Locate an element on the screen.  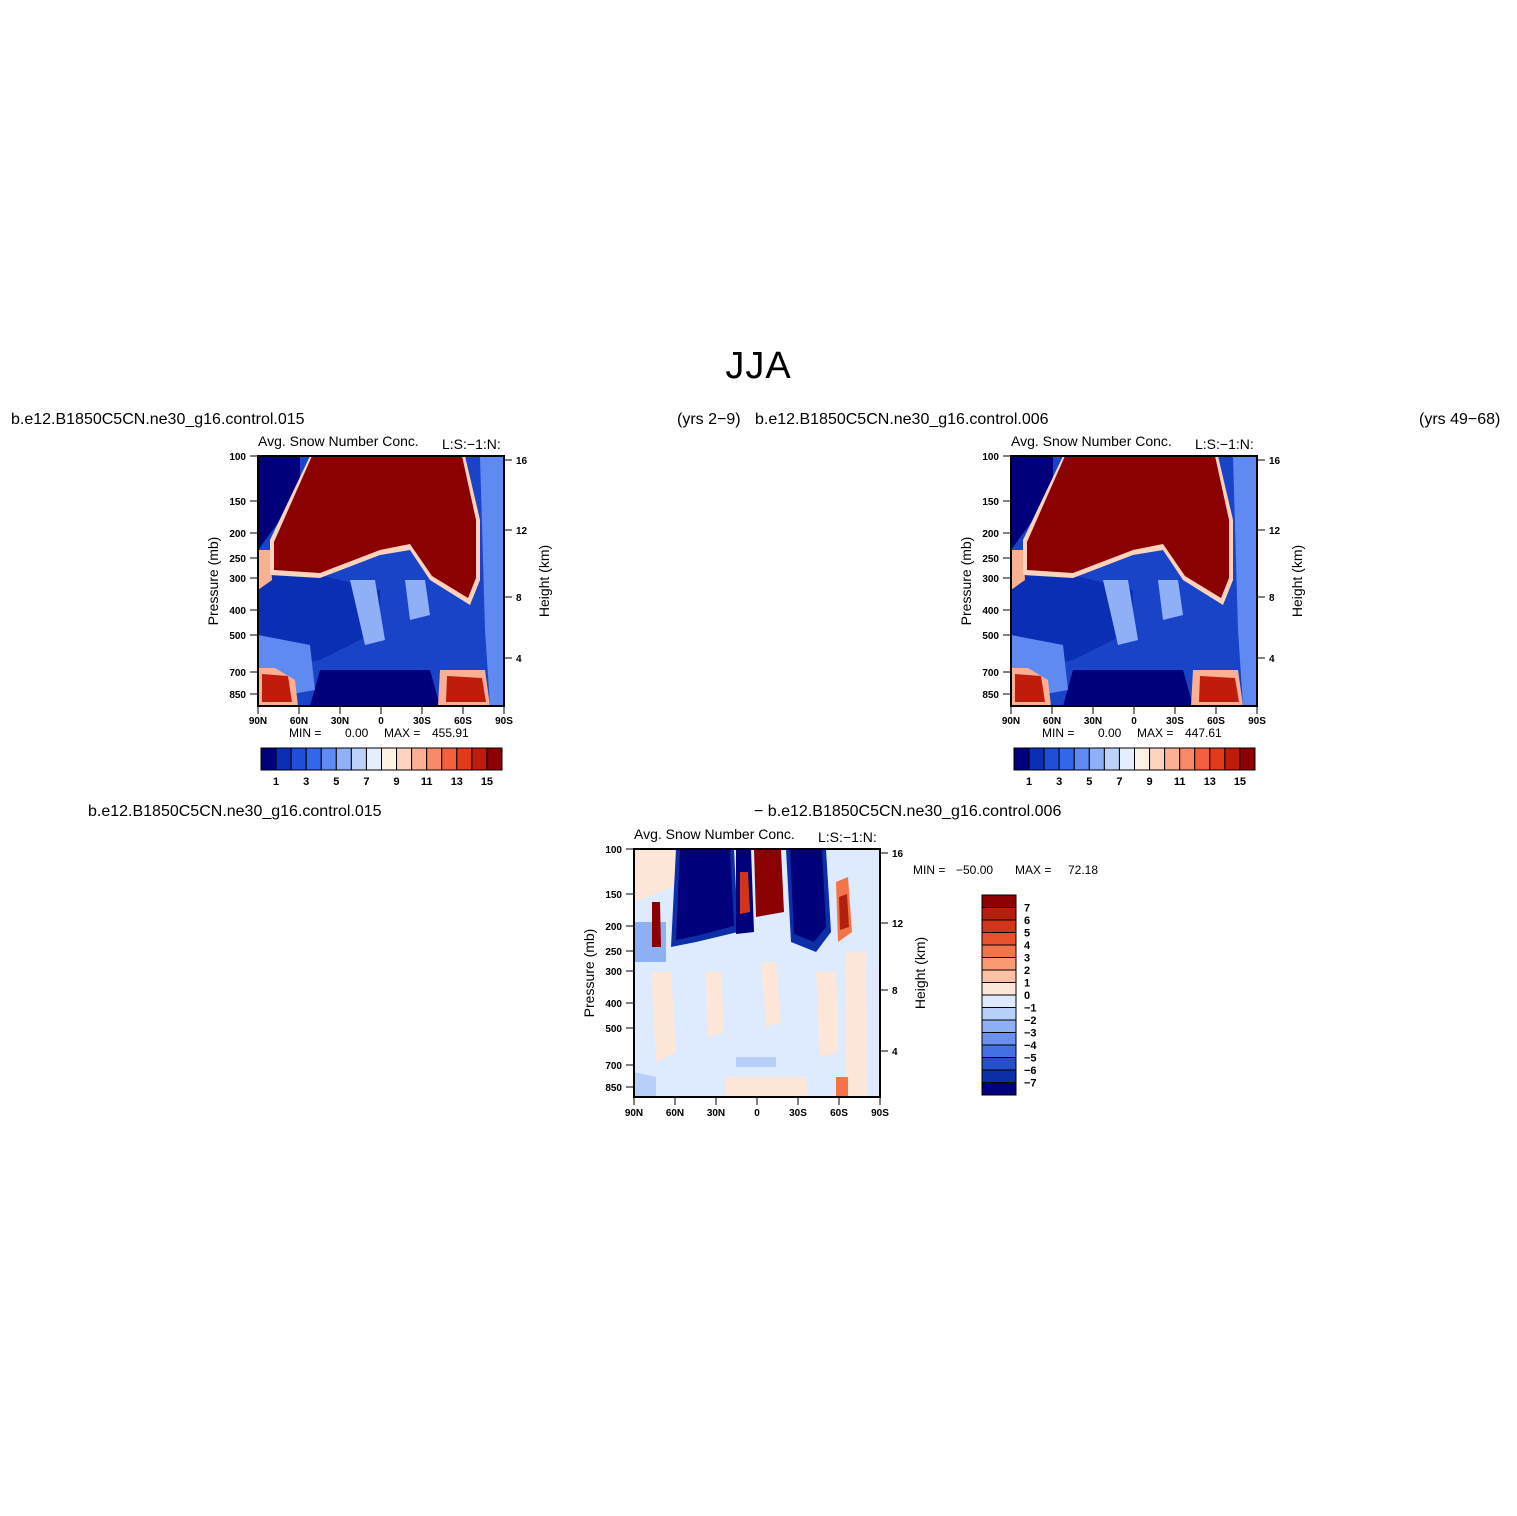
panel3-x-tick: 60N is located at coordinates (675, 1113).